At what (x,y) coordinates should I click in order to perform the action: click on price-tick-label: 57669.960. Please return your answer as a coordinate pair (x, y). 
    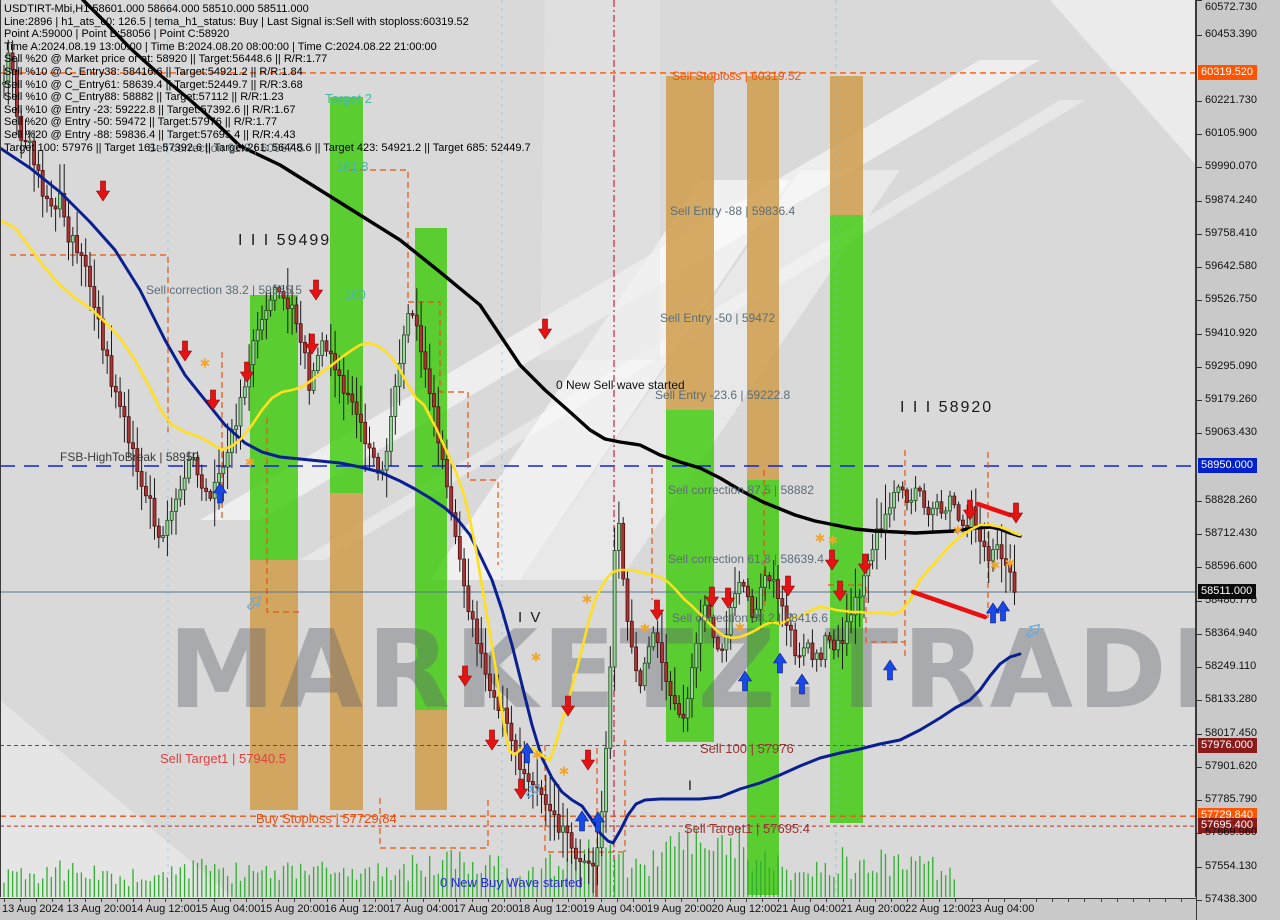
    Looking at the image, I should click on (1231, 832).